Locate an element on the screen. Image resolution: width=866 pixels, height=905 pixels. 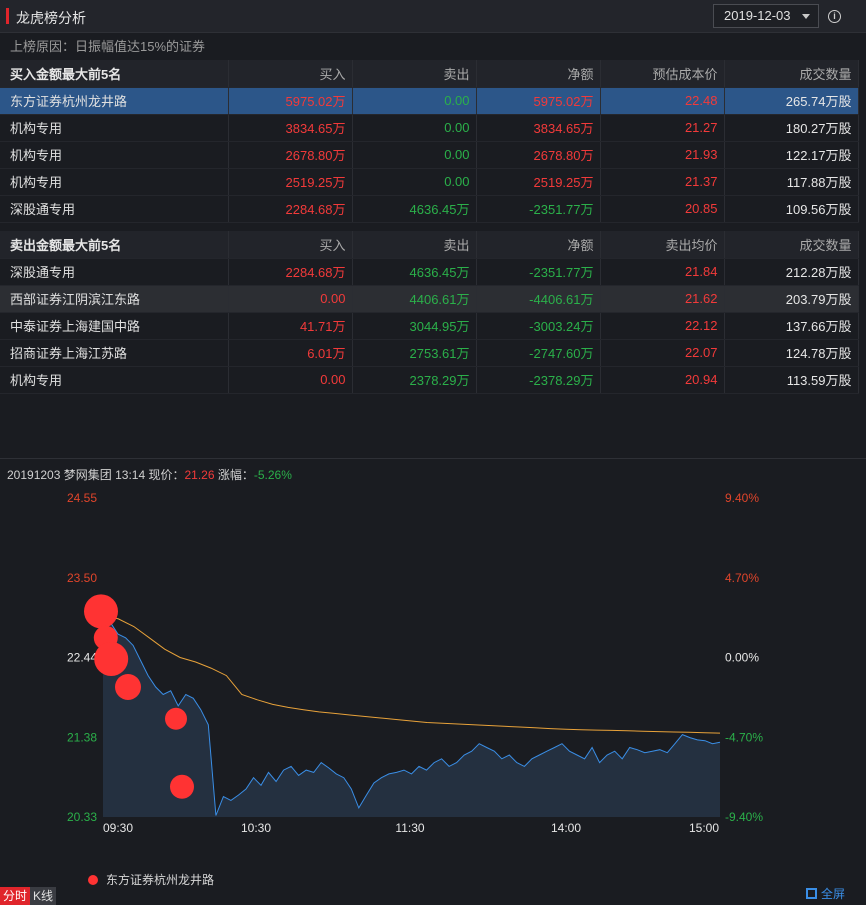
y-tick-label-right: 0.00% is located at coordinates (742, 658).